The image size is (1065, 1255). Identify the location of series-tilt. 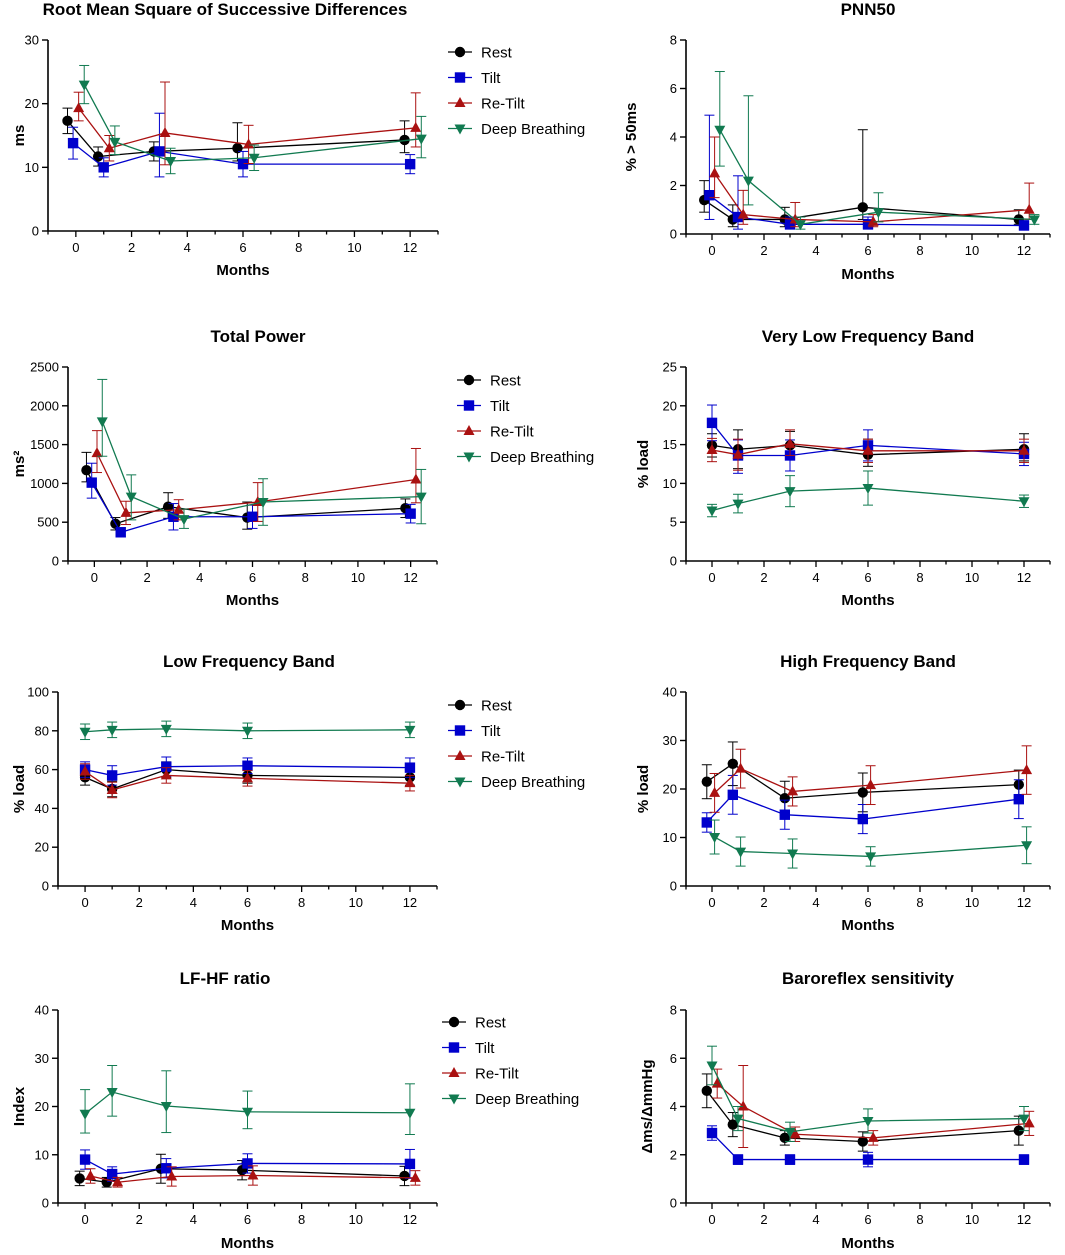
(867, 172).